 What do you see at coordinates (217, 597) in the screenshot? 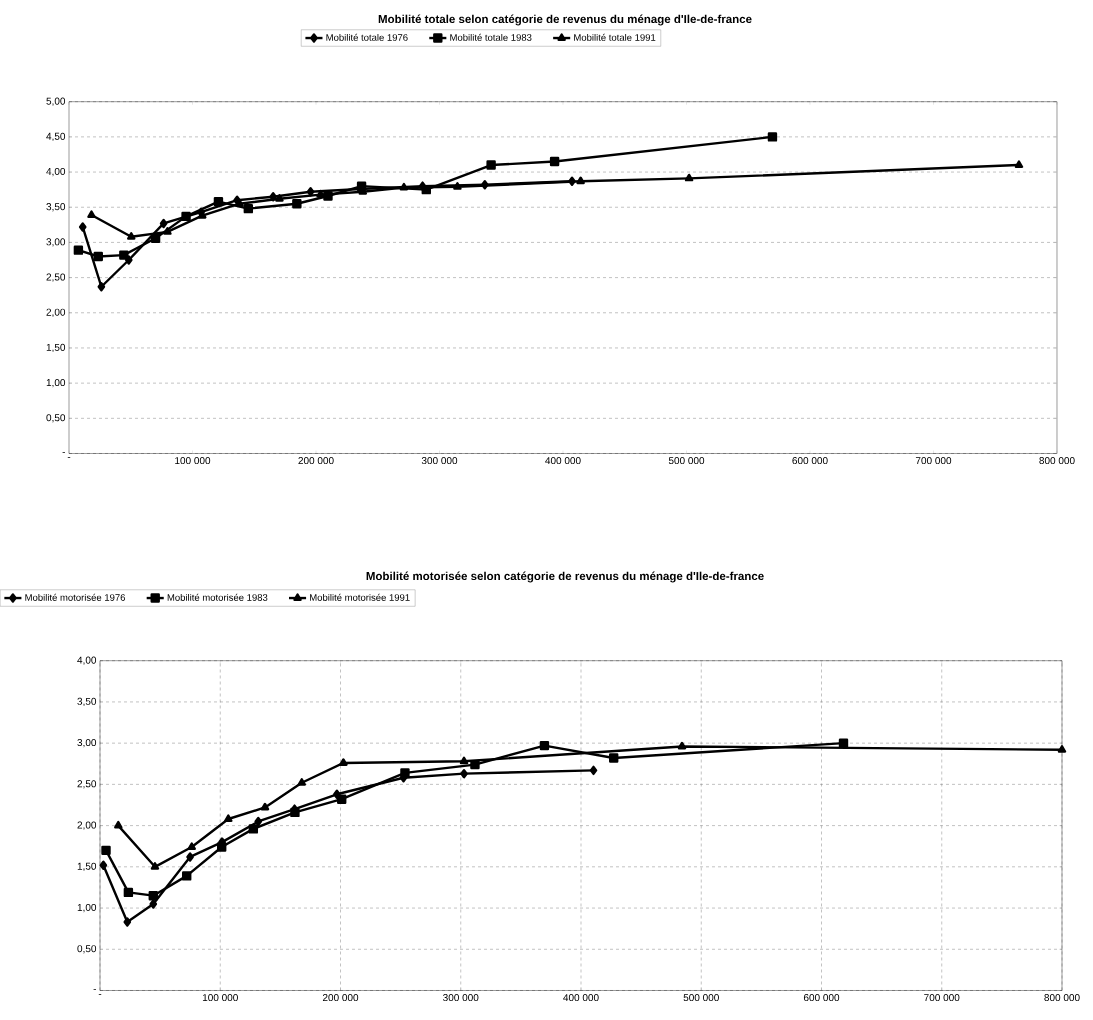
I see `legend-label: Mobilité motorisée 1983` at bounding box center [217, 597].